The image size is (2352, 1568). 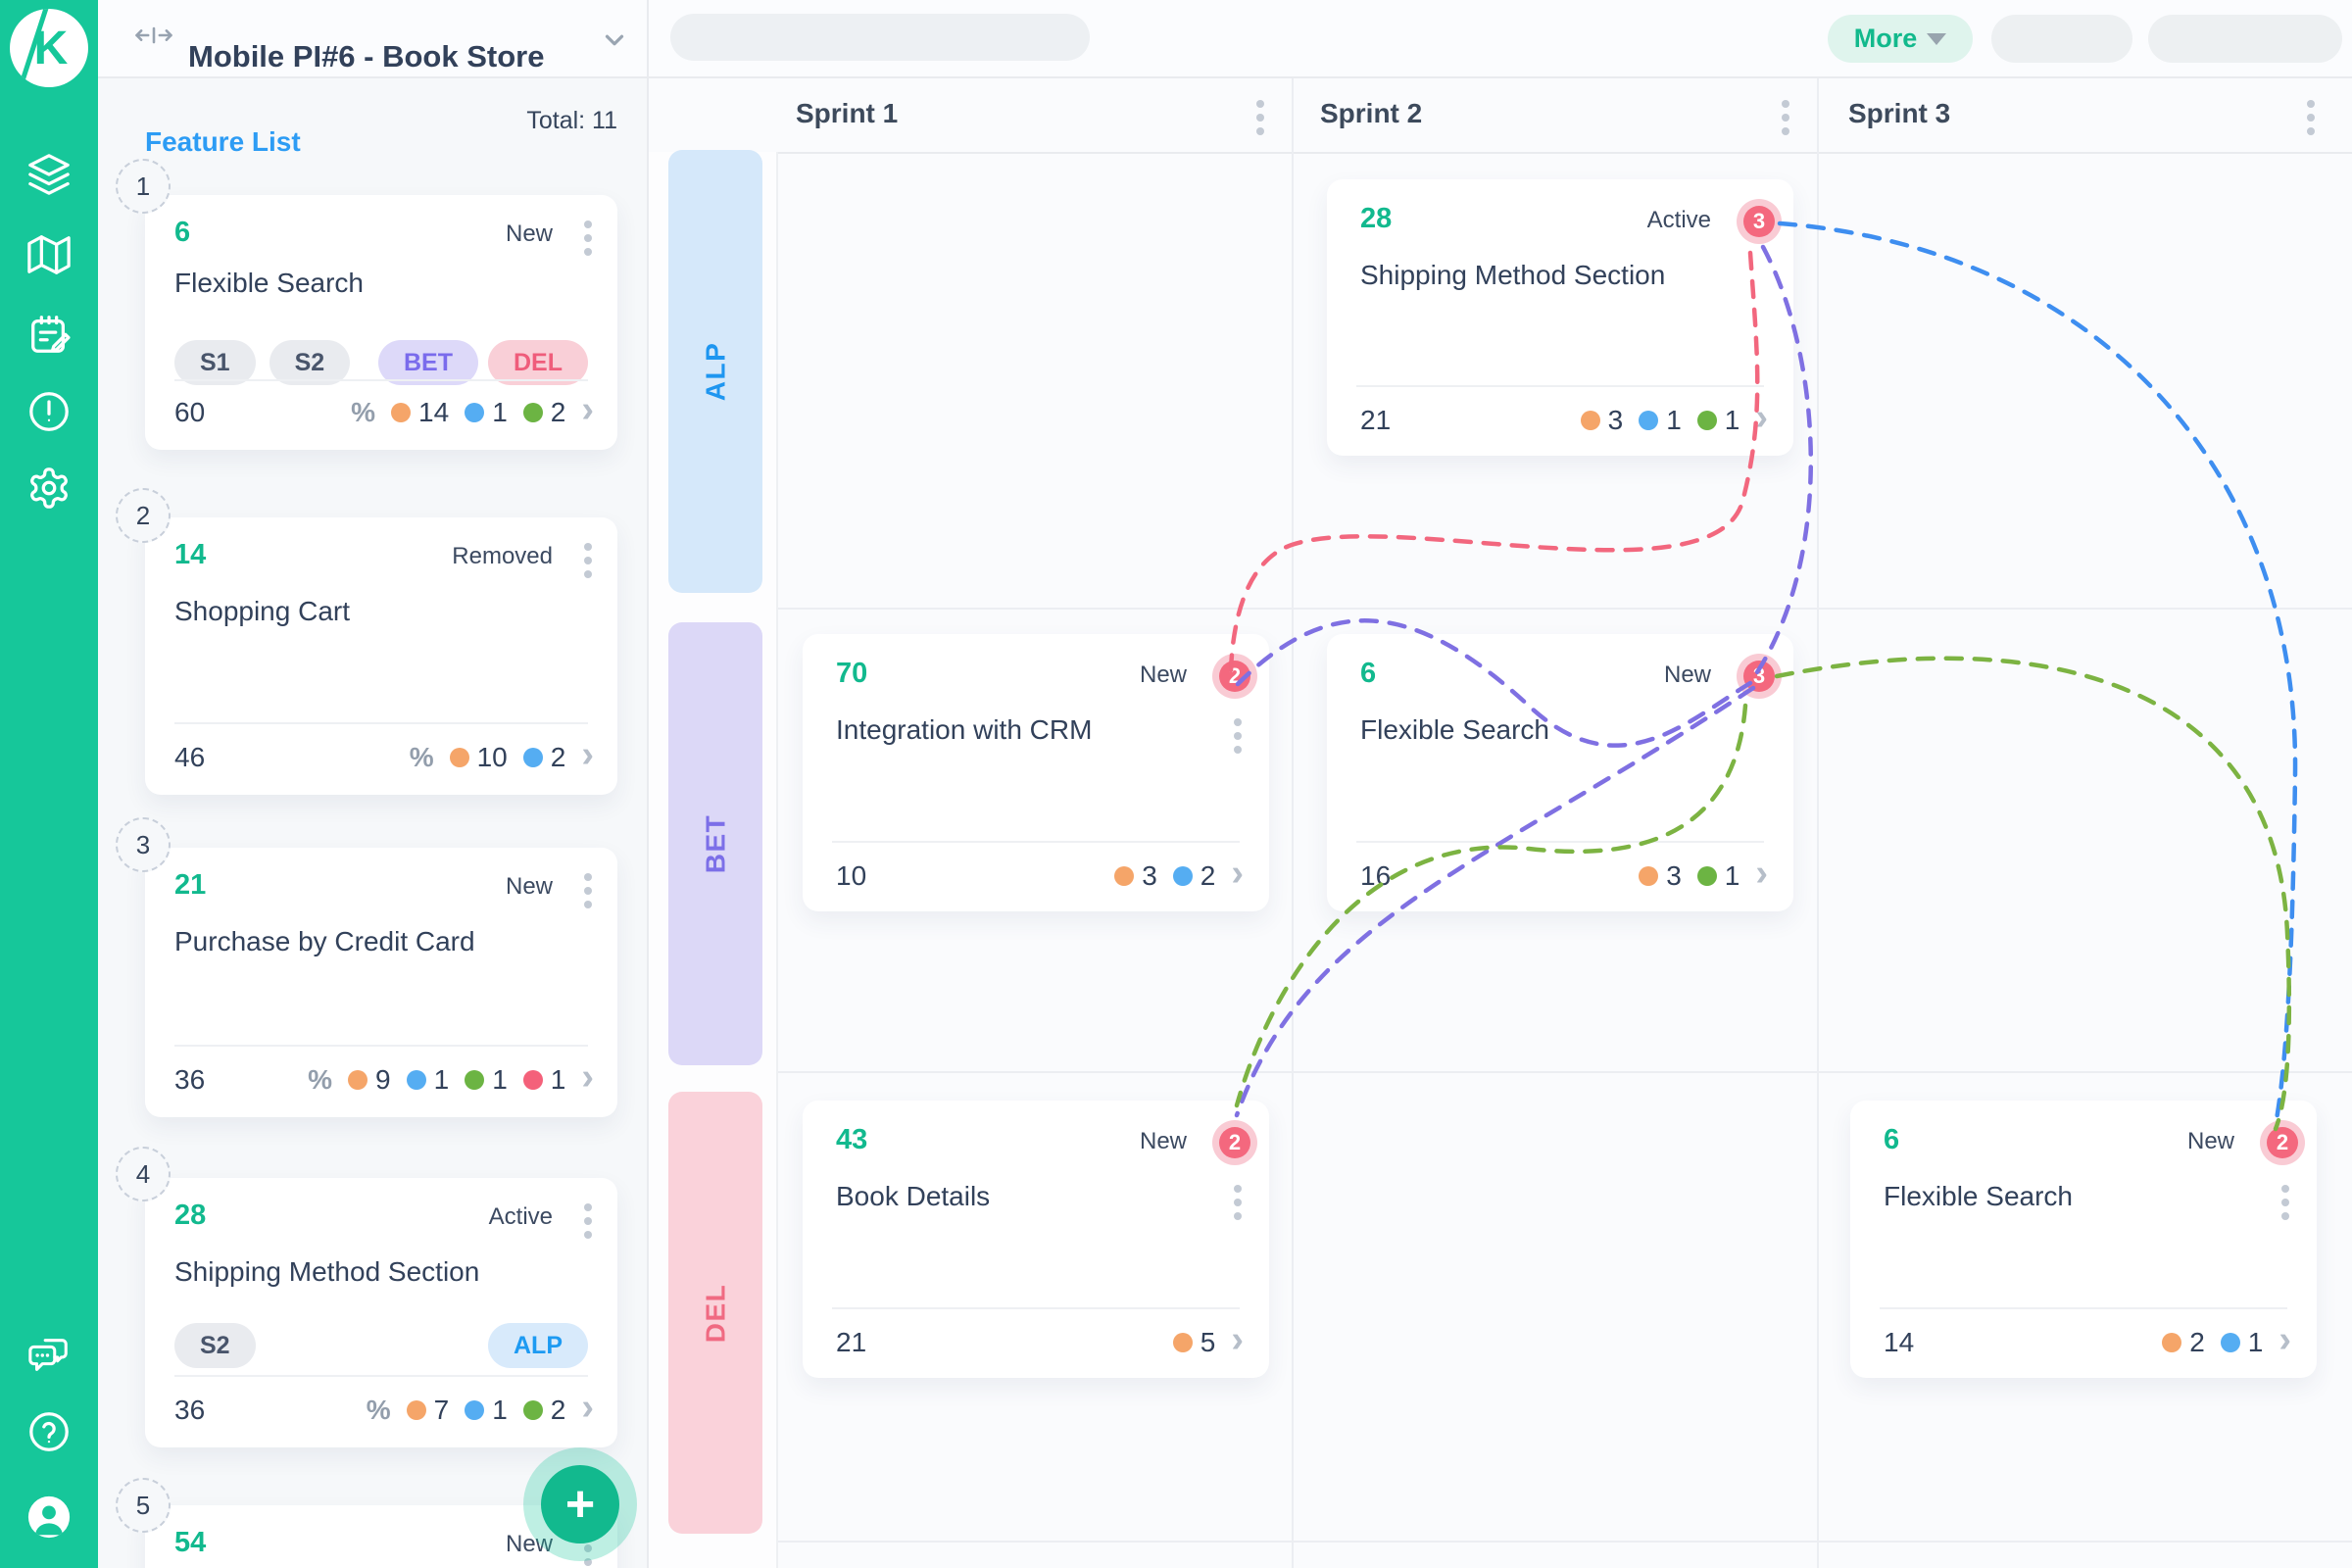 I want to click on feature-rank-4: 4, so click(x=143, y=1174).